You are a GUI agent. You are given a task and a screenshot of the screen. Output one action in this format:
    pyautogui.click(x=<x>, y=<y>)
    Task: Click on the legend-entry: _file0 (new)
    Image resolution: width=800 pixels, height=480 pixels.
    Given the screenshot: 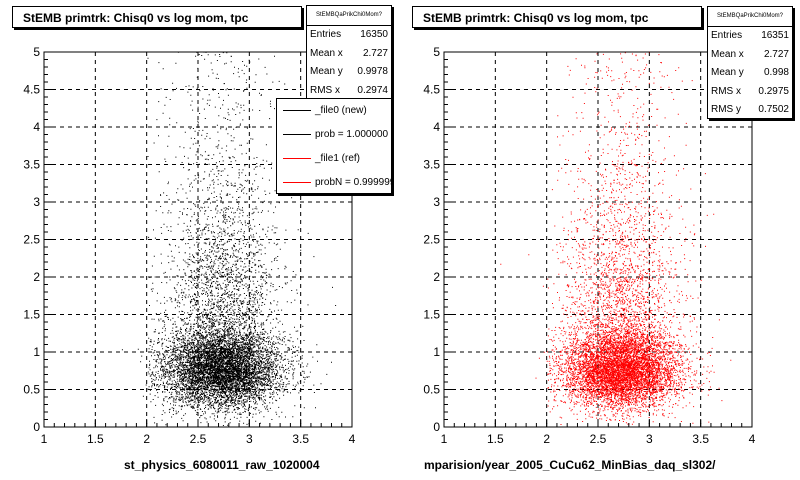 What is the action you would take?
    pyautogui.click(x=334, y=111)
    